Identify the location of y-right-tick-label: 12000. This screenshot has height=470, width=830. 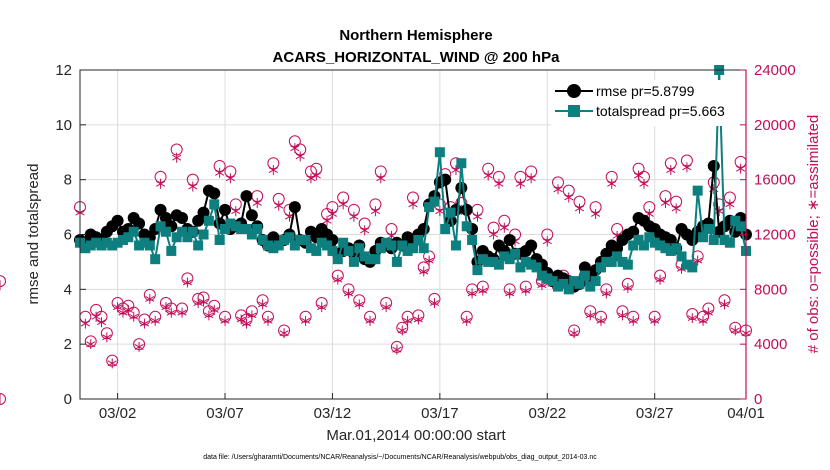
(775, 235).